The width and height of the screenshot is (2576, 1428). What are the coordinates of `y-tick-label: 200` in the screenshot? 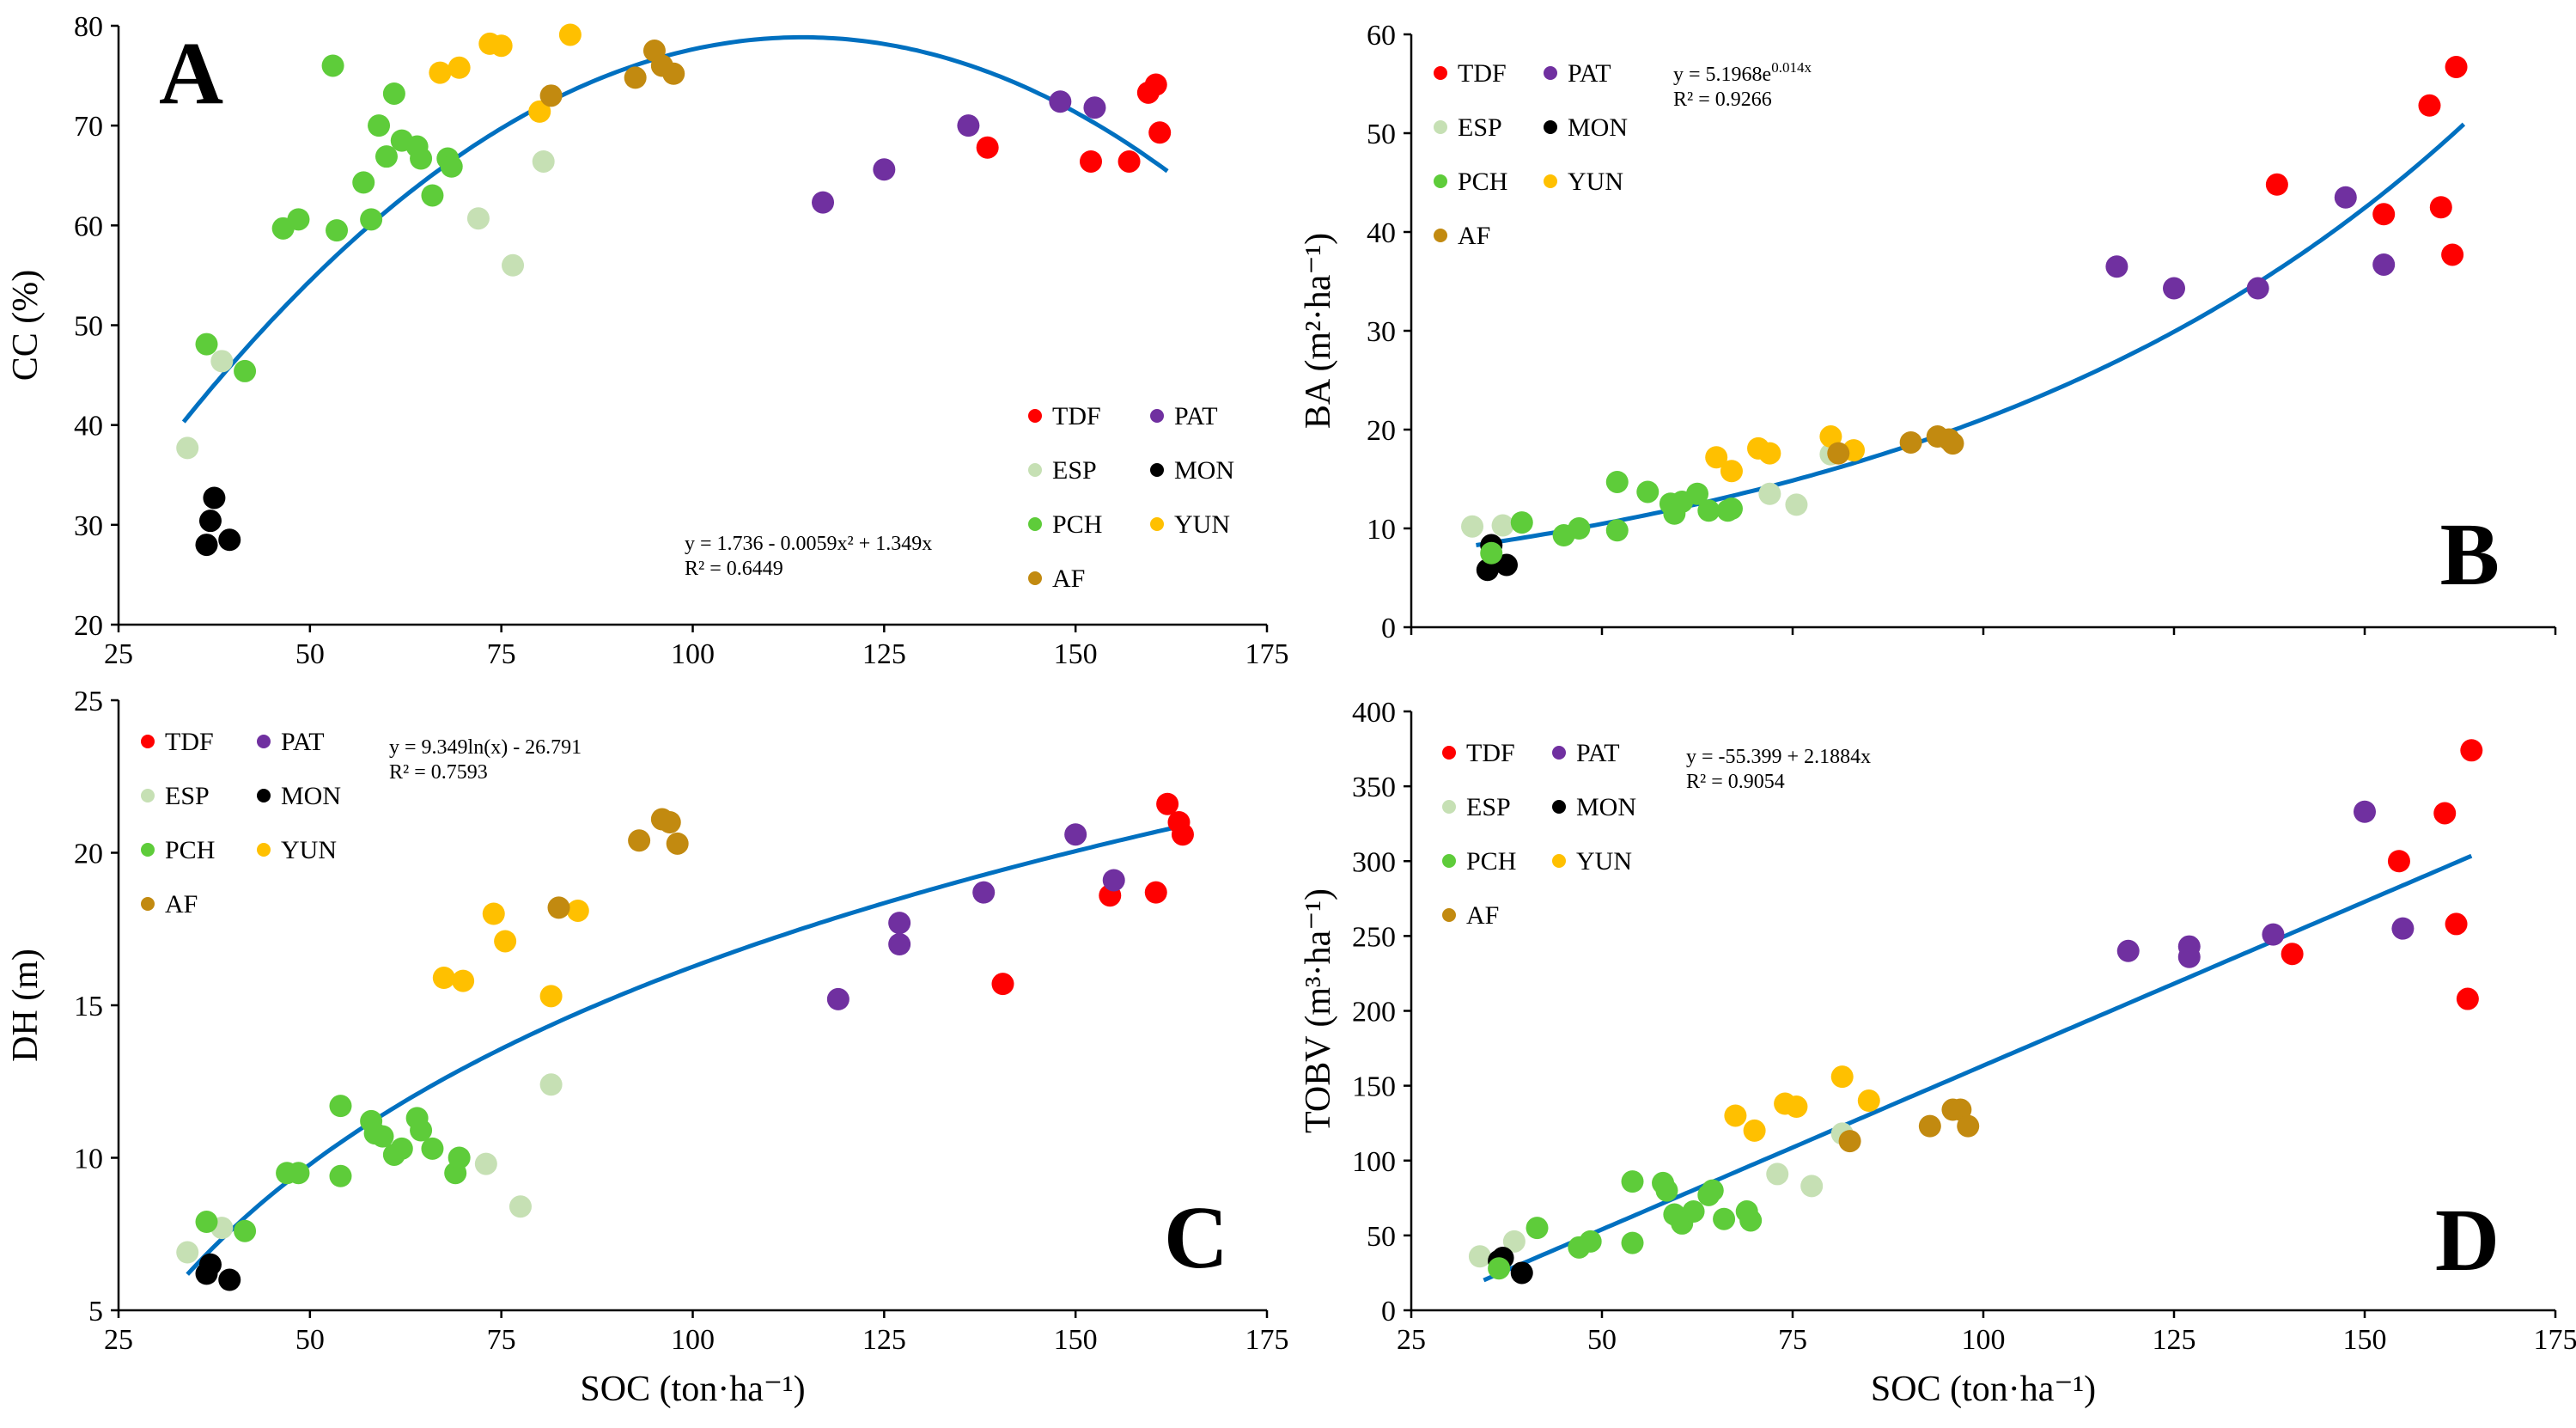 It's located at (1374, 1013).